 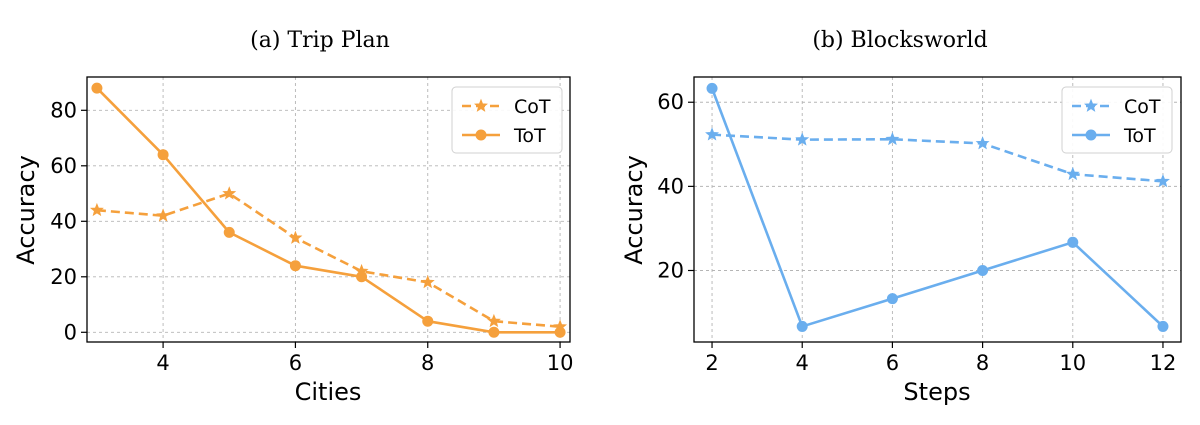 What do you see at coordinates (670, 102) in the screenshot?
I see `blocksworld-y-tick-label: 60` at bounding box center [670, 102].